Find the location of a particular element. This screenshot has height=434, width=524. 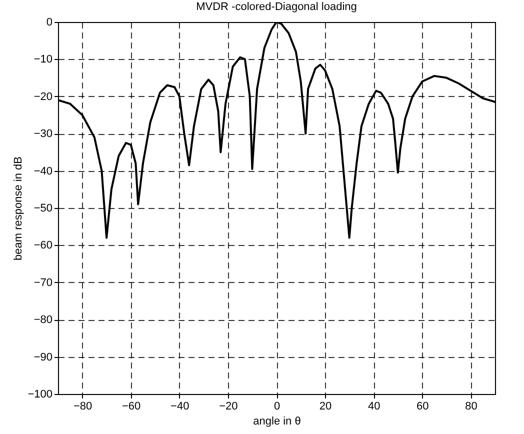

y-tick-label: −90 is located at coordinates (43, 357).